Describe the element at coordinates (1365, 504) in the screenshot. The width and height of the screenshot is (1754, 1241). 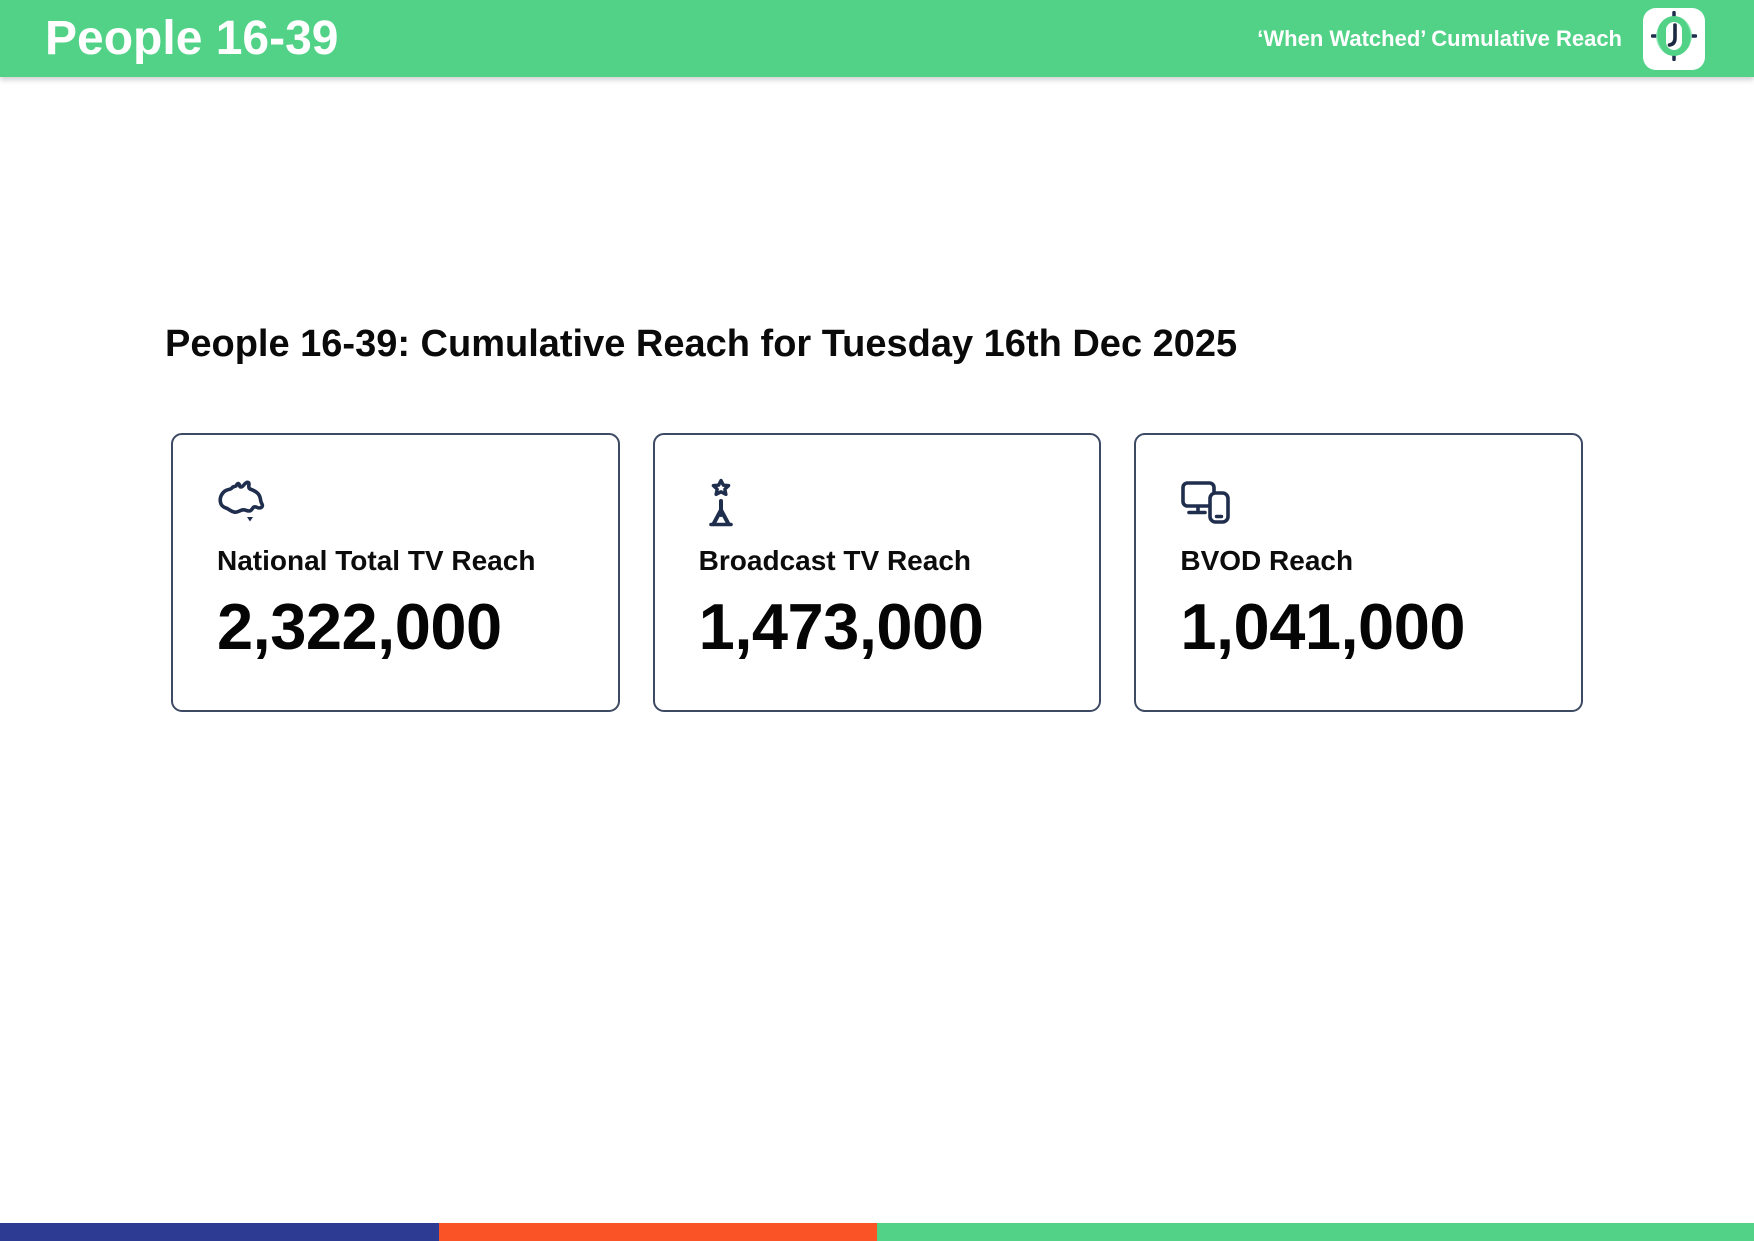
I see `devices-icon` at that location.